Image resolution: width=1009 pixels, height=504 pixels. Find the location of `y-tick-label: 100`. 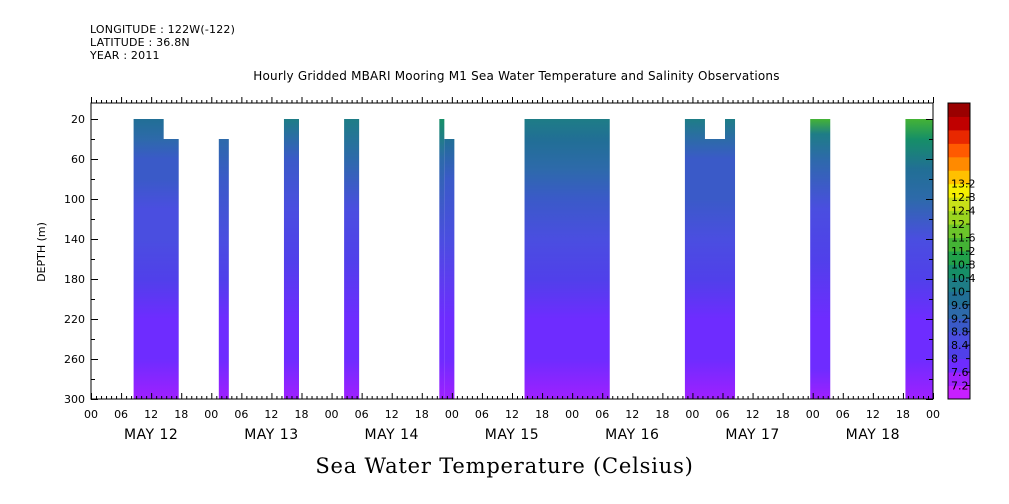

y-tick-label: 100 is located at coordinates (74, 199).